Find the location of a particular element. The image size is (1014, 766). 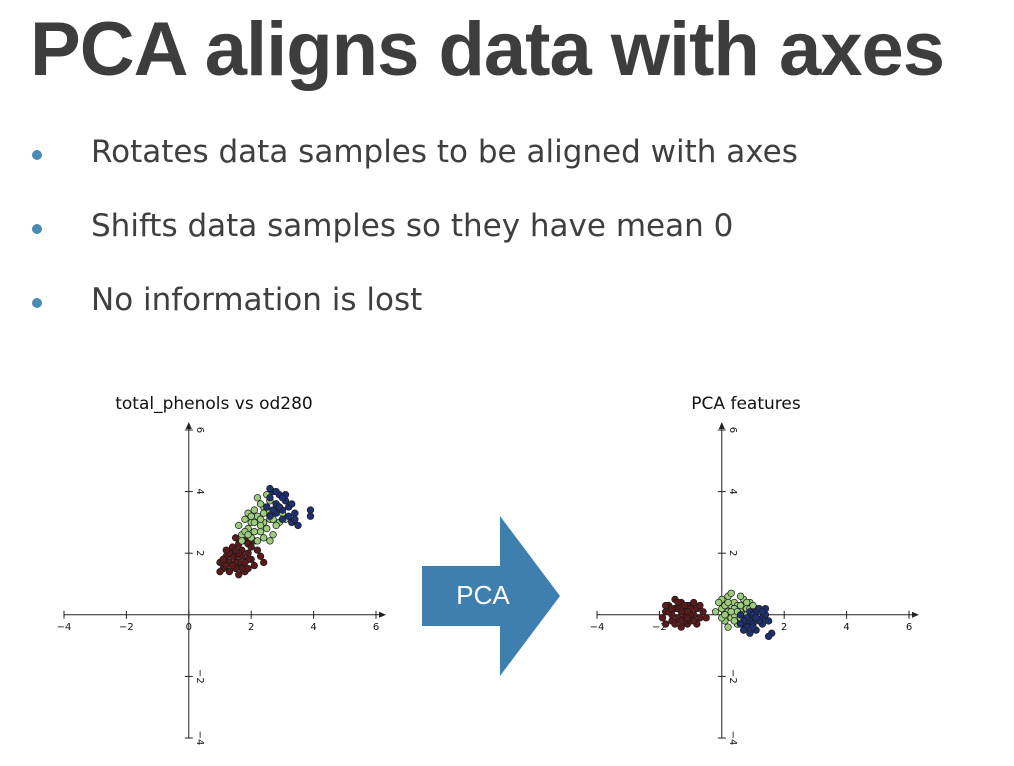

slide-title: PCA aligns data with axes is located at coordinates (487, 49).